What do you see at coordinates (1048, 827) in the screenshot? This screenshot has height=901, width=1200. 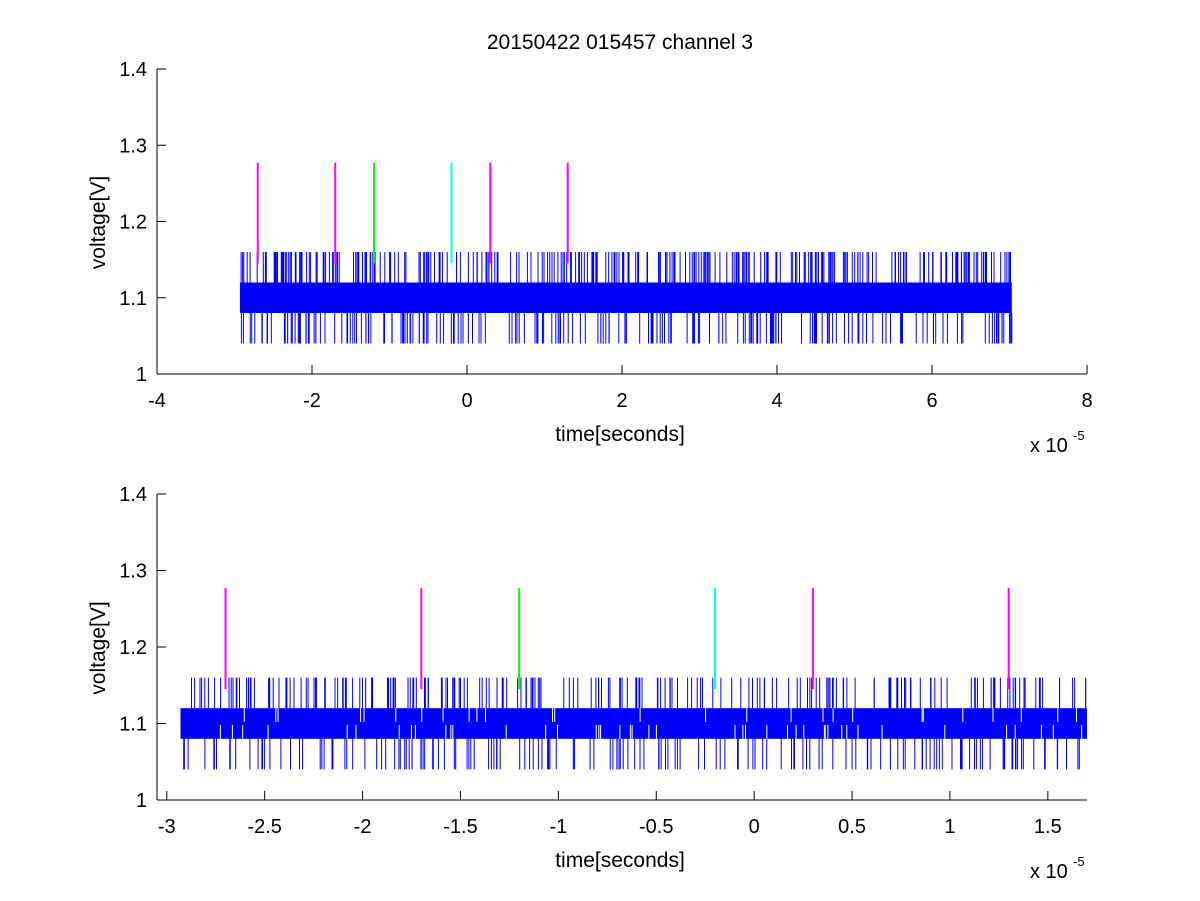 I see `x-tick-label: 1.5` at bounding box center [1048, 827].